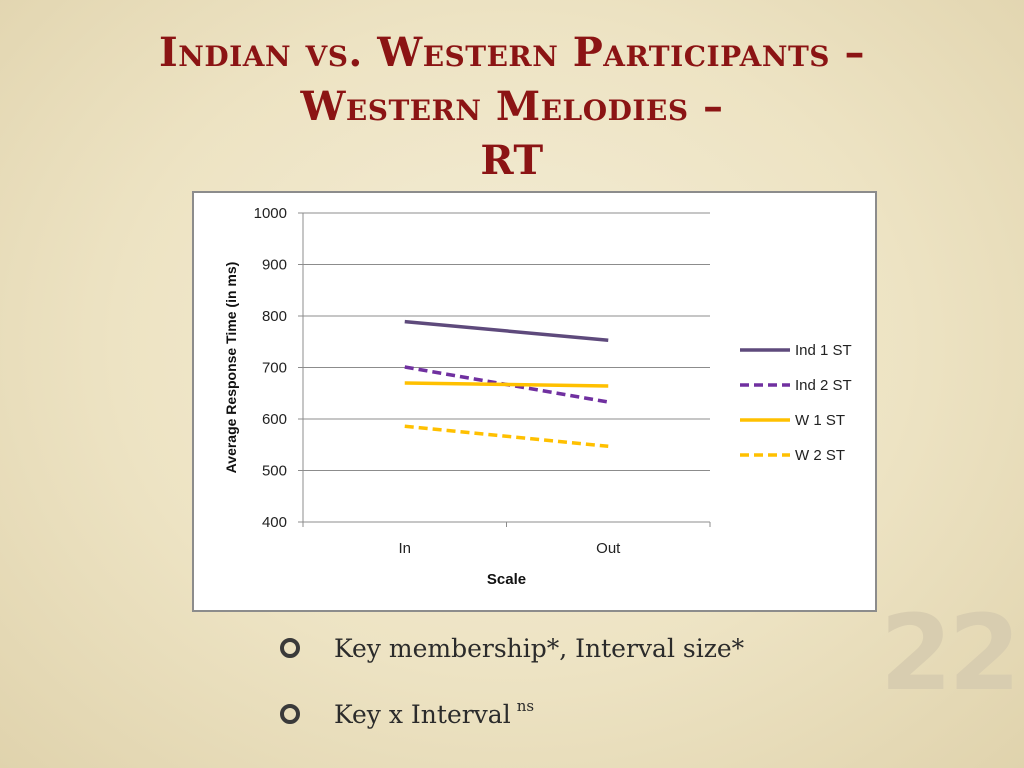 The width and height of the screenshot is (1024, 768). I want to click on legend-label: W 1 ST, so click(820, 420).